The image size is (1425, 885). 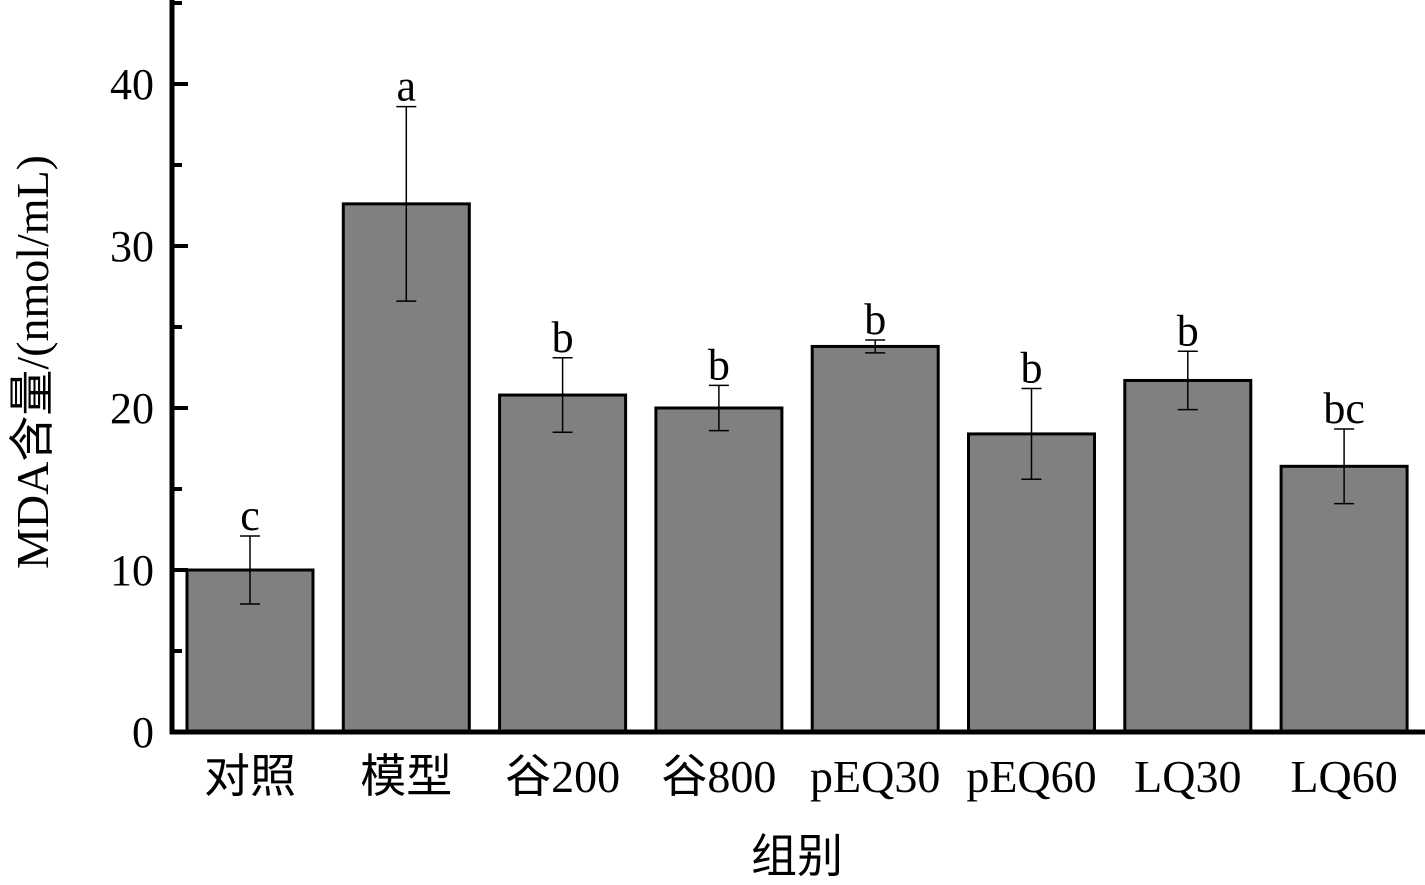 I want to click on x-tick-label: pEQ60, so click(x=1031, y=776).